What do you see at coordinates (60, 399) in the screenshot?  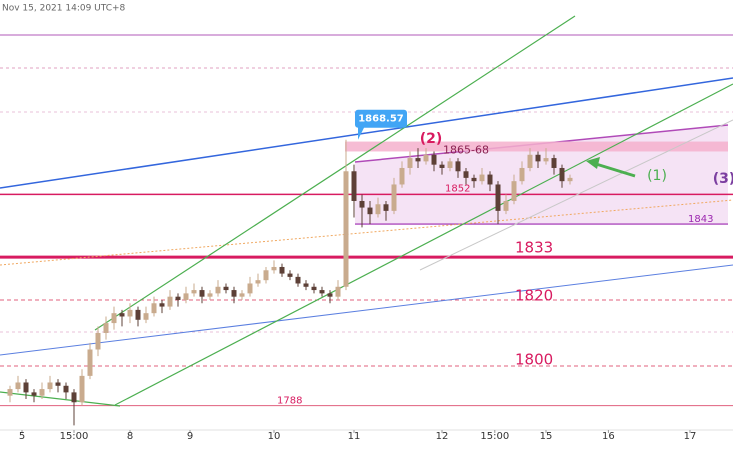 I see `channel-line` at bounding box center [60, 399].